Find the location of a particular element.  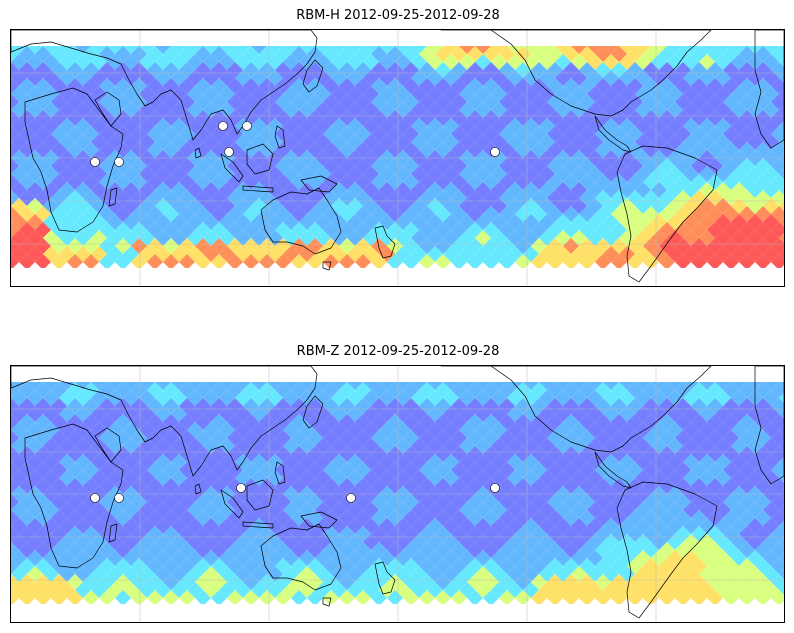

islands is located at coordinates (295, 144).